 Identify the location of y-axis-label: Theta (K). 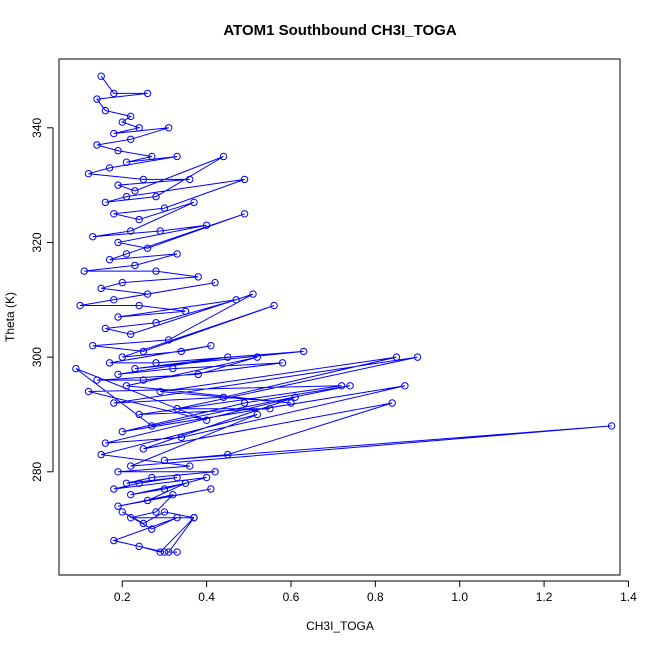
(10, 317).